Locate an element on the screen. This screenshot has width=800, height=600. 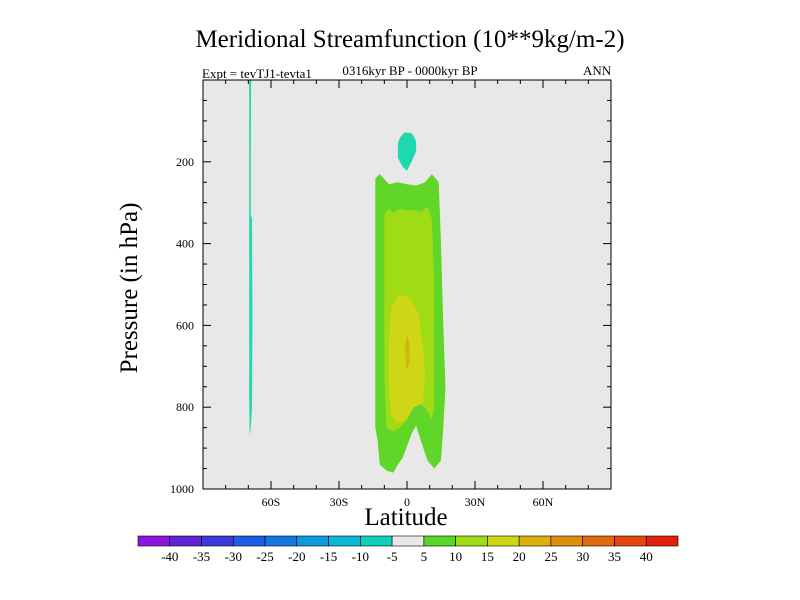
colorbar-label: -20 is located at coordinates (296, 556).